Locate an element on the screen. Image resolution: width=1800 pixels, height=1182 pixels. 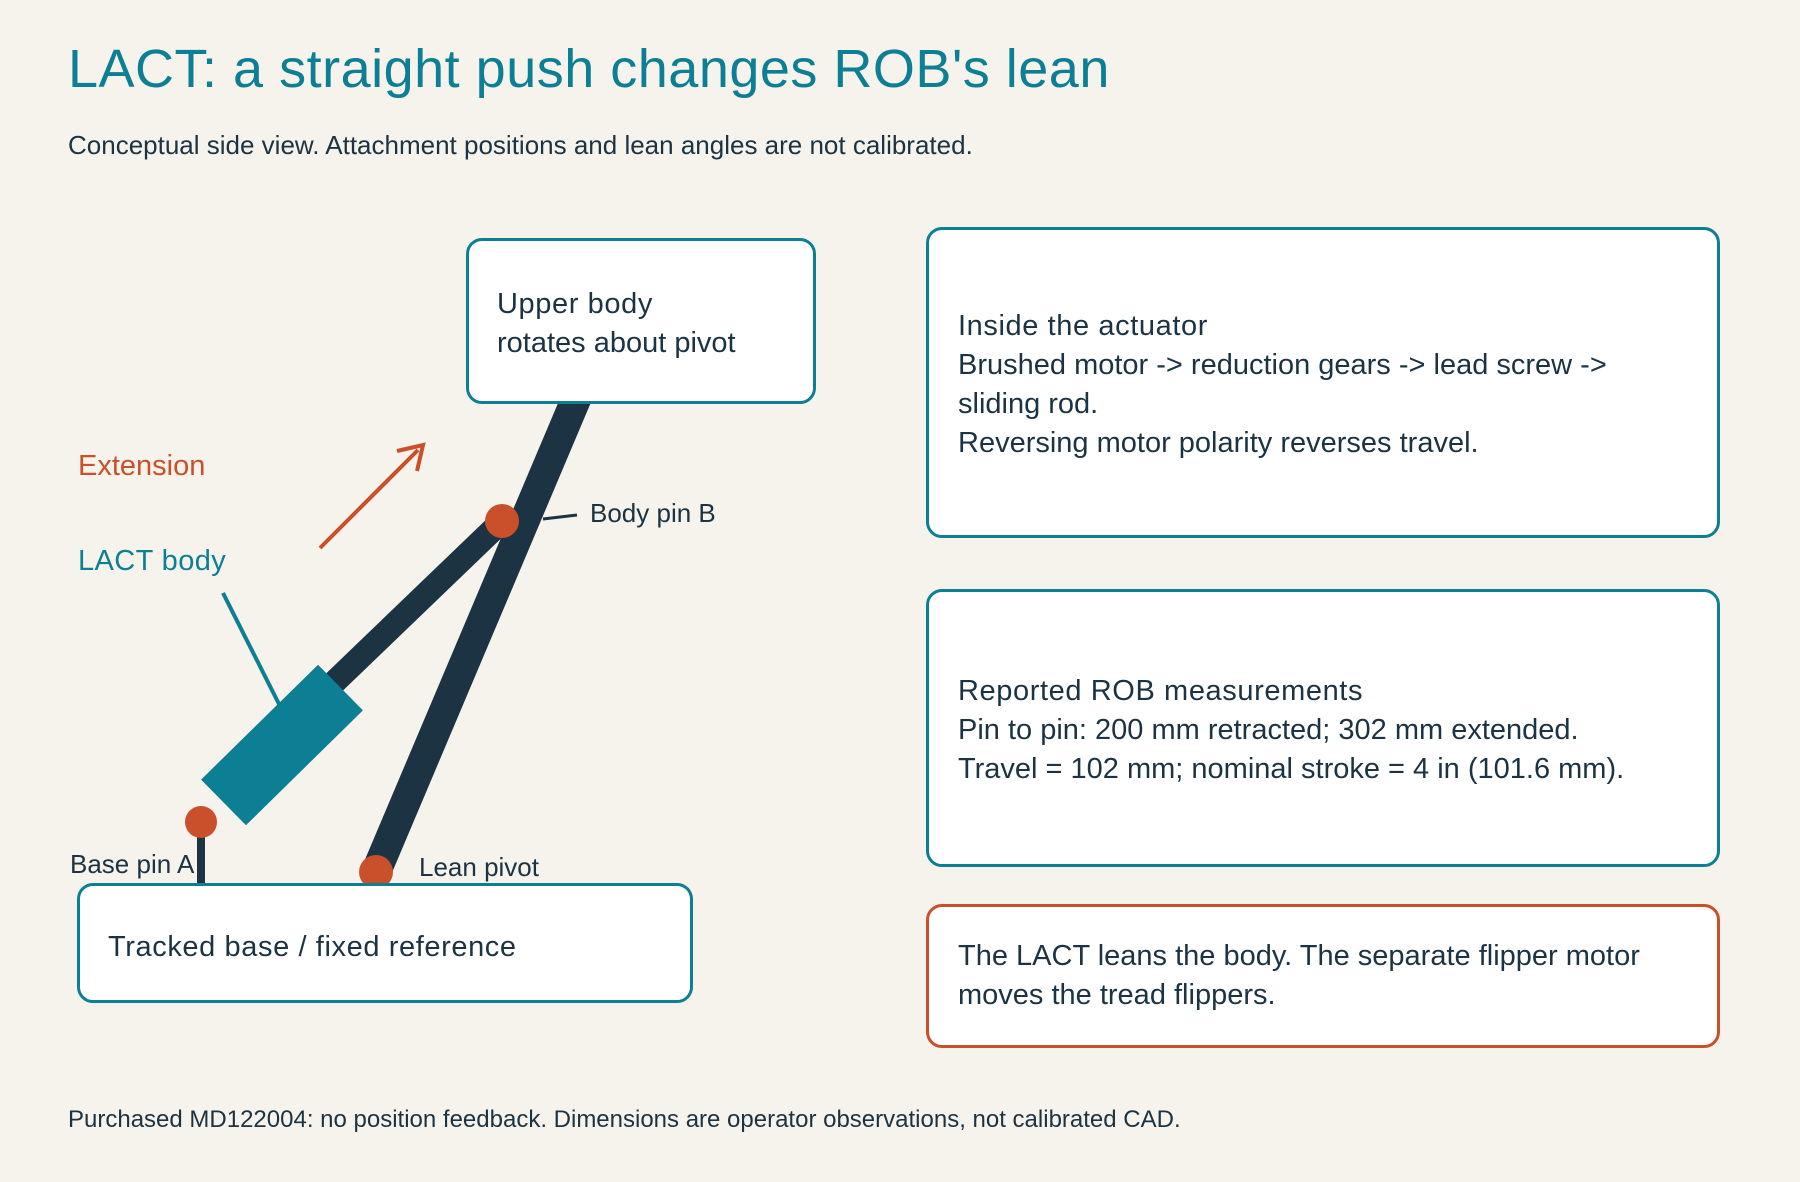
base-pin-a-marker is located at coordinates (201, 822).